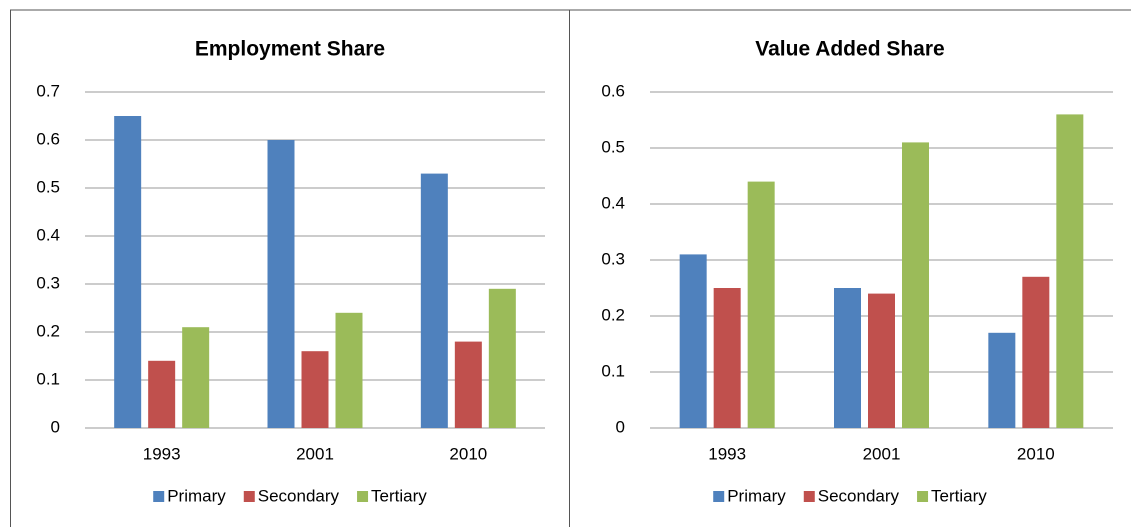  What do you see at coordinates (290, 49) in the screenshot?
I see `chart-title: Employment Share` at bounding box center [290, 49].